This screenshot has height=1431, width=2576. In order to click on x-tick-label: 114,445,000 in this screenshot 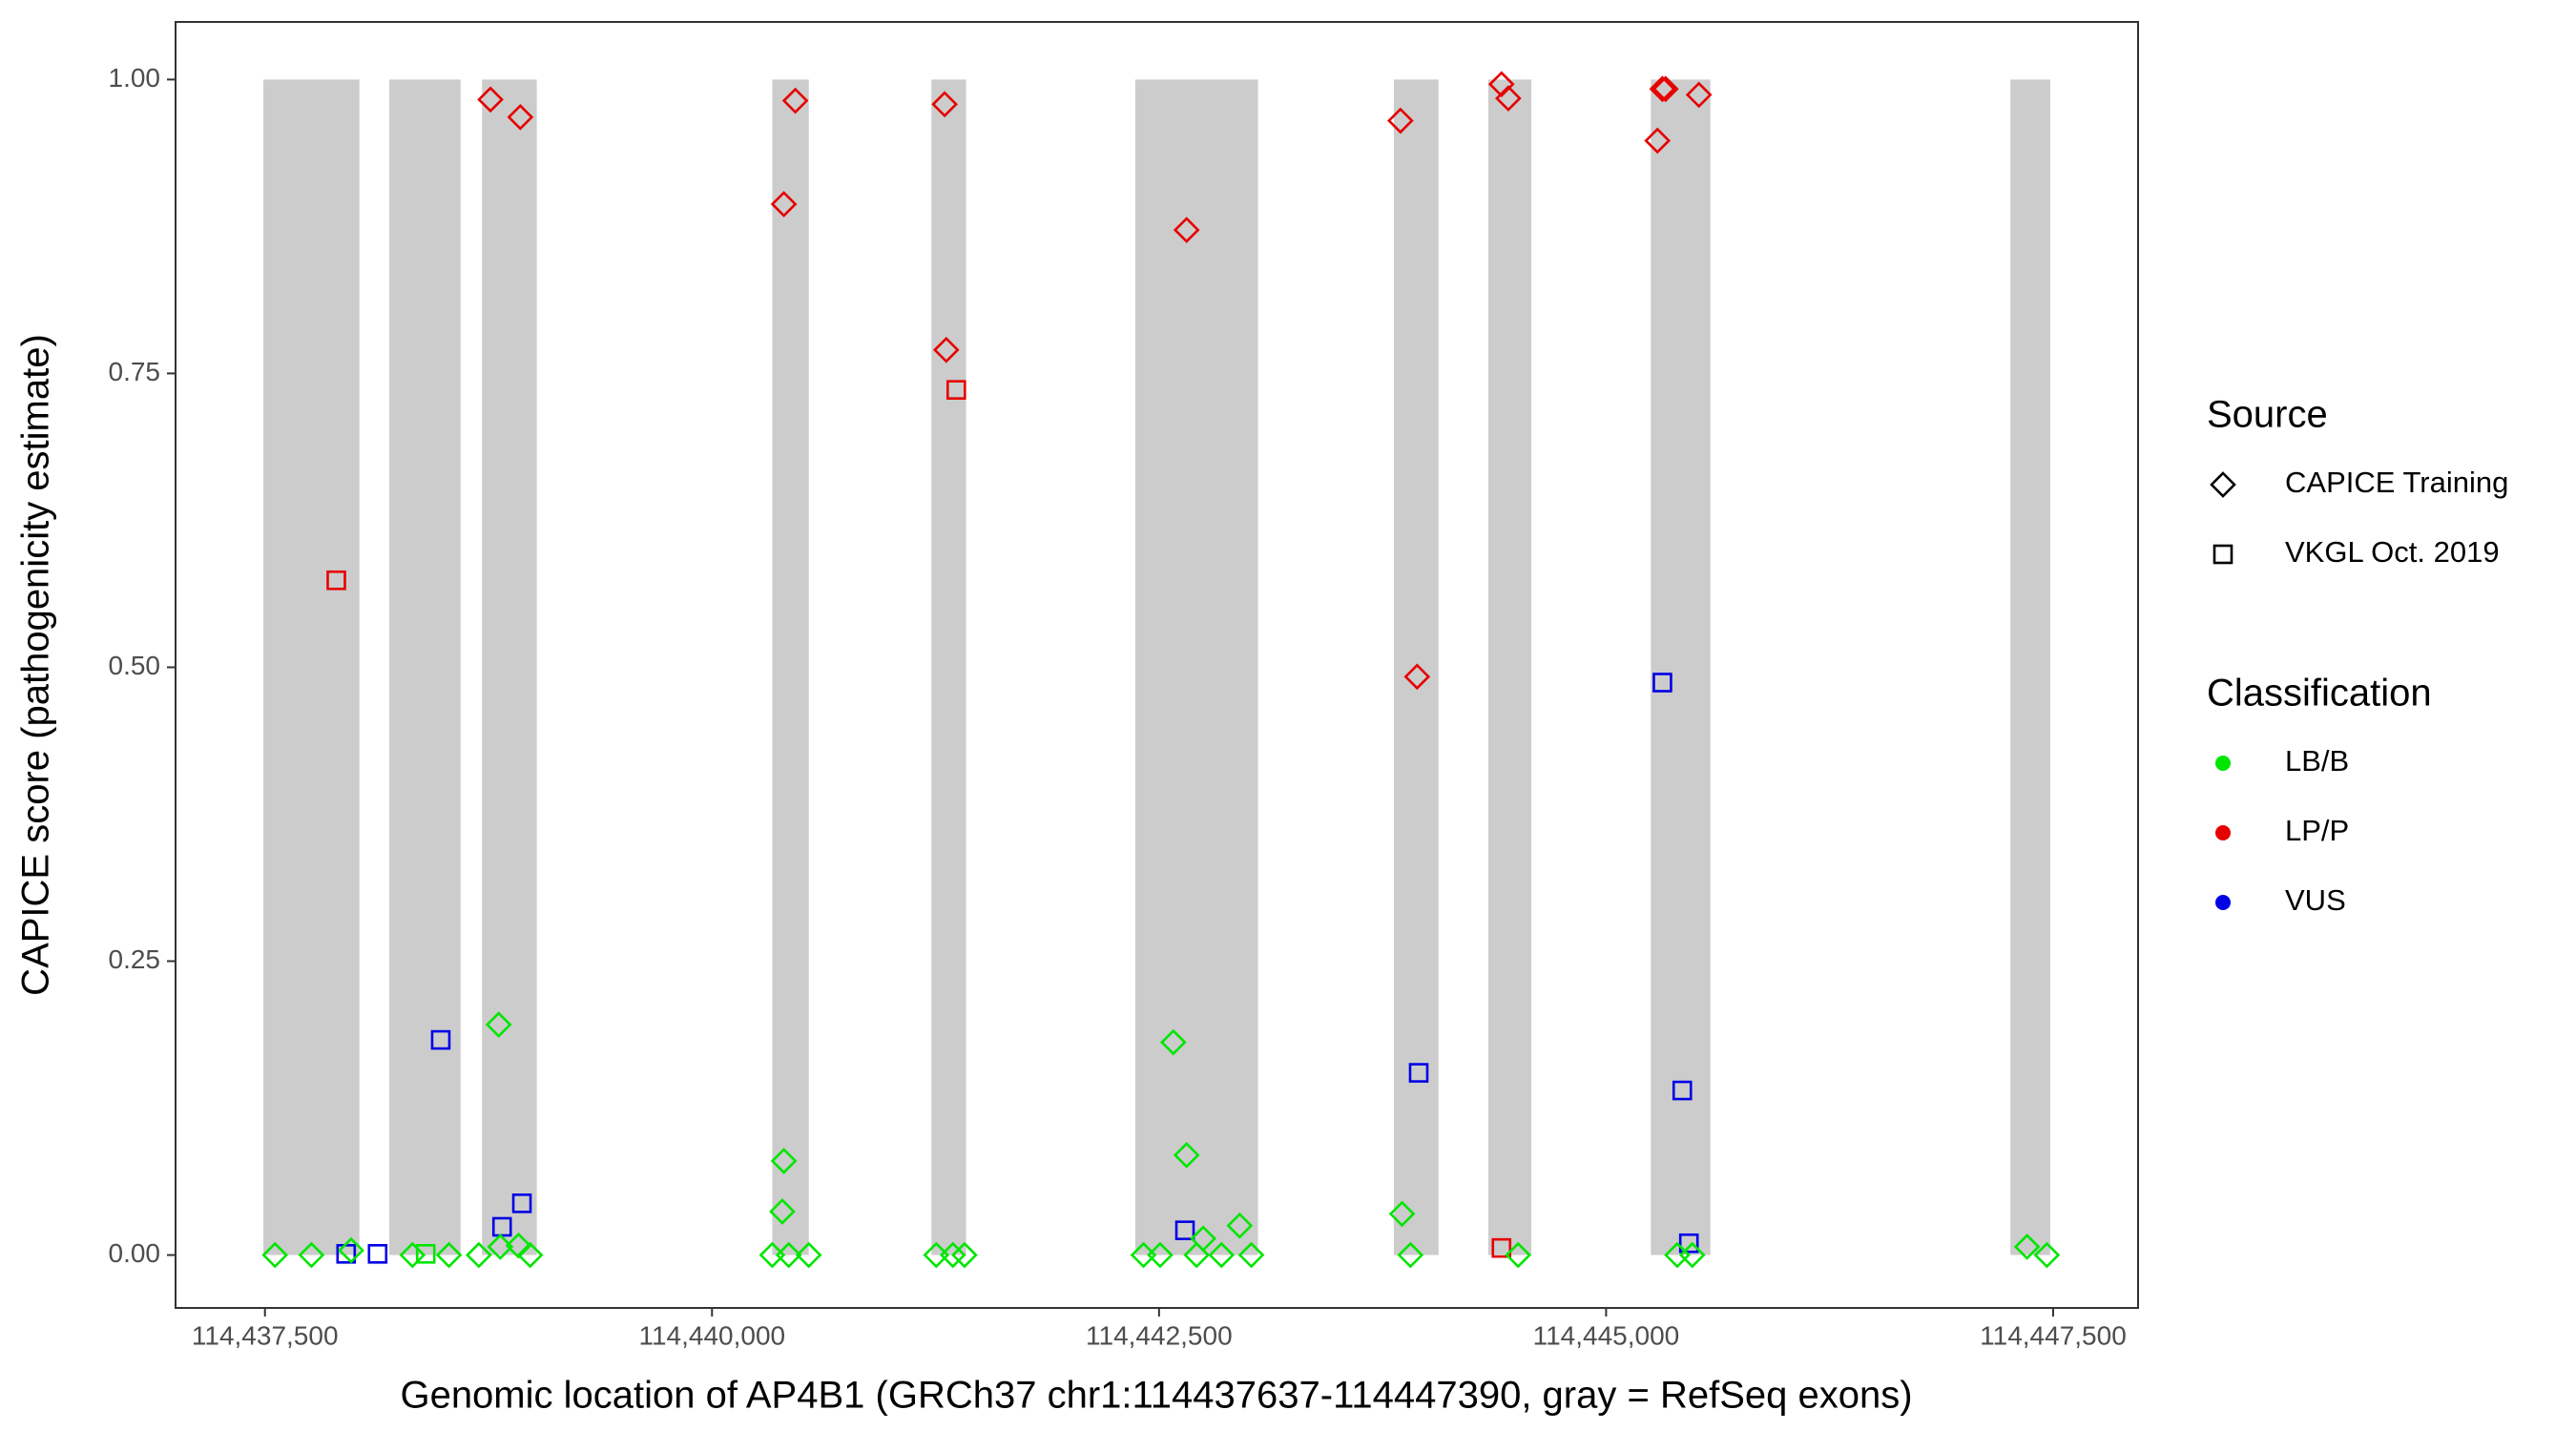, I will do `click(1606, 1335)`.